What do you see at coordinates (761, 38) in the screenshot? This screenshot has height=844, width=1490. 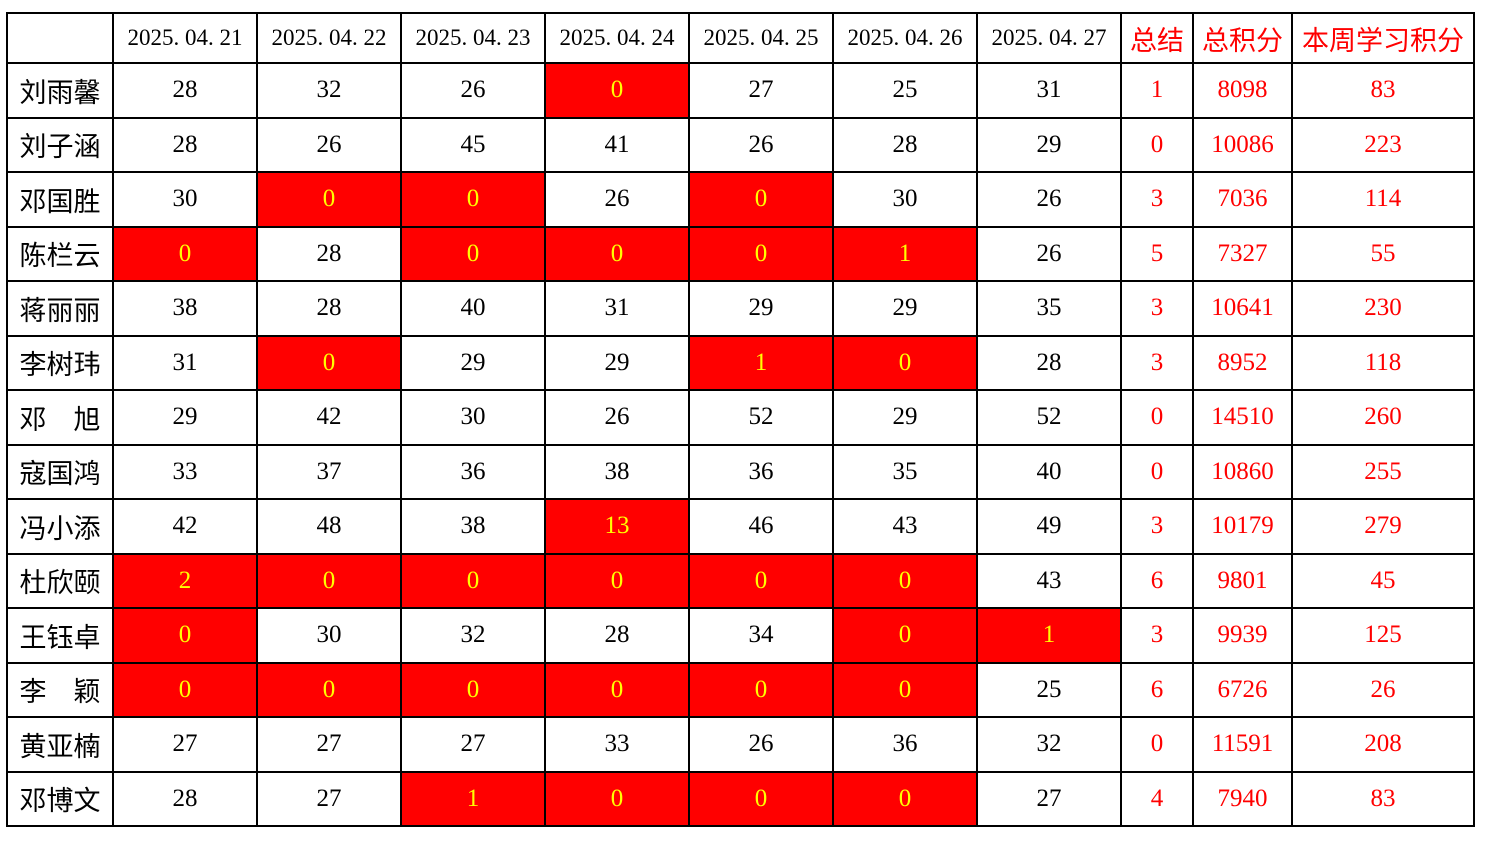 I see `date-header: 2025. 04. 25` at bounding box center [761, 38].